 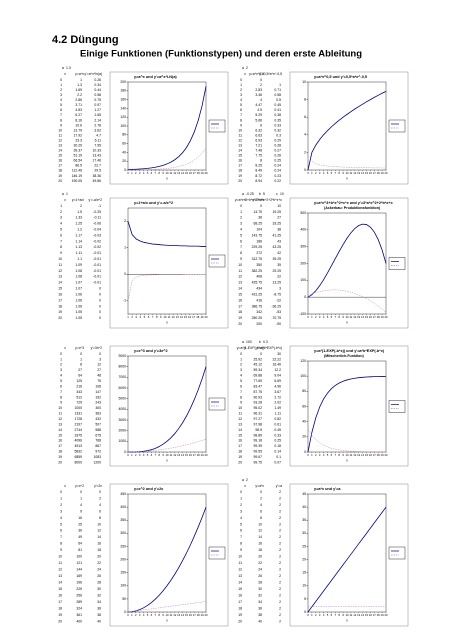 I want to click on table-cell: 6.27, so click(x=78, y=115).